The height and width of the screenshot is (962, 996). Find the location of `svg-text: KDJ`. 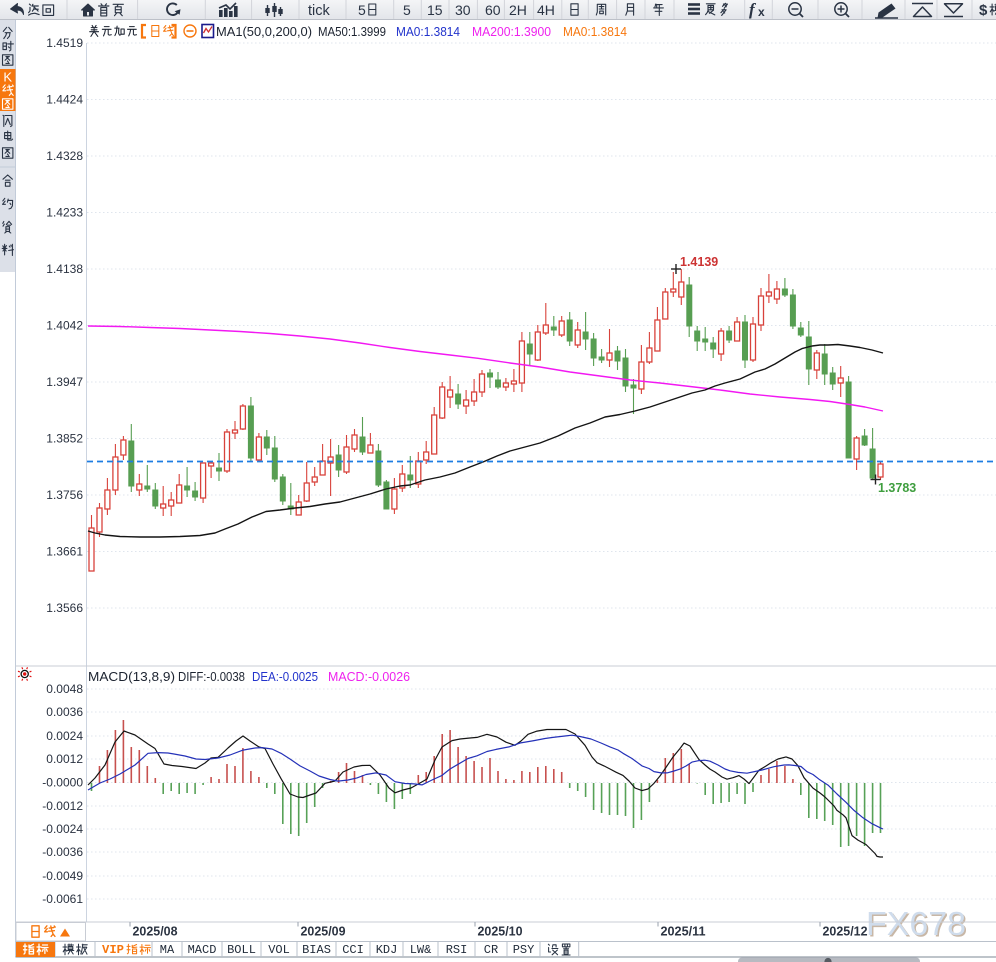

svg-text: KDJ is located at coordinates (387, 950).